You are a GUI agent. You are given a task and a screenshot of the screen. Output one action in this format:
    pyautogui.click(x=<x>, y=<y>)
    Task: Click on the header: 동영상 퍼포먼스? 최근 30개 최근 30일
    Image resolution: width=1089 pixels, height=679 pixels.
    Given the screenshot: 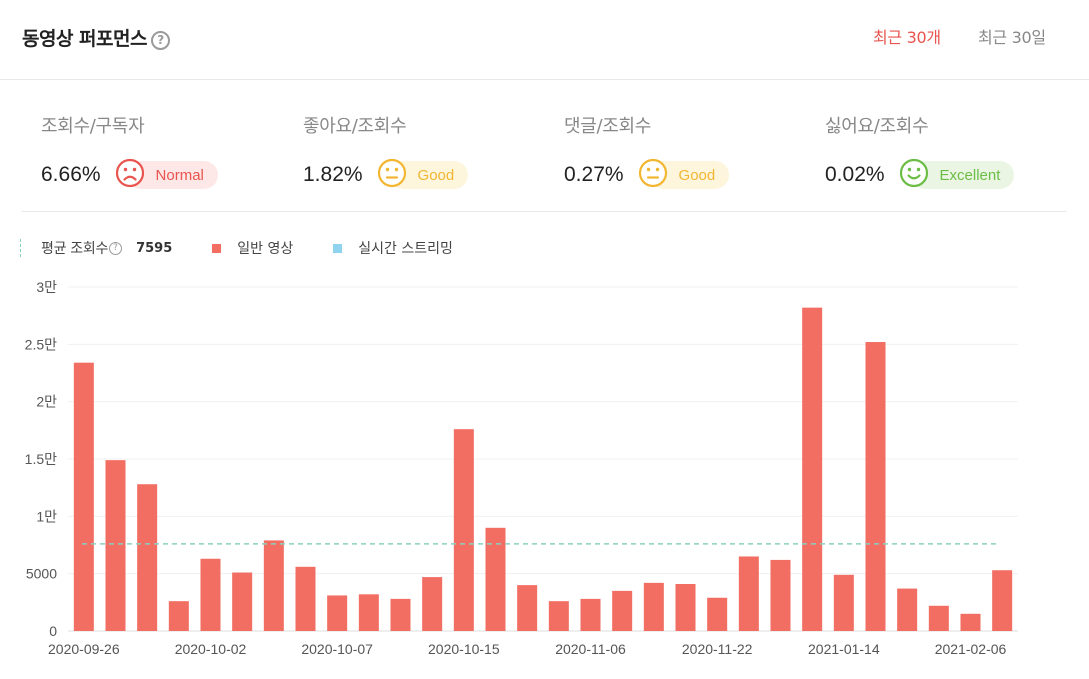 What is the action you would take?
    pyautogui.click(x=544, y=40)
    